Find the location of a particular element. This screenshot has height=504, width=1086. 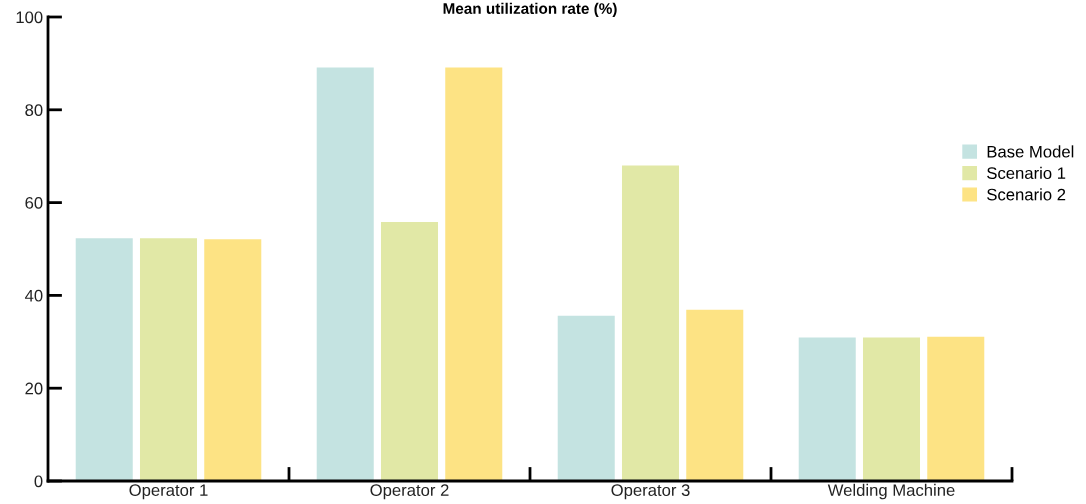

y-tick-label: 100 is located at coordinates (29, 17).